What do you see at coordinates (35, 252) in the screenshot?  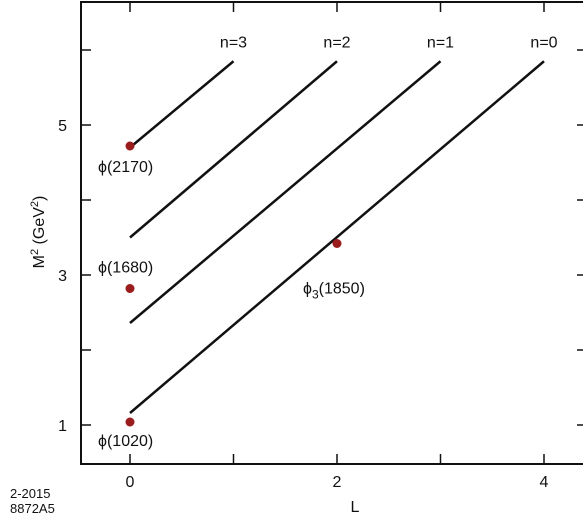 I see `y-axis-label-exponent: 2` at bounding box center [35, 252].